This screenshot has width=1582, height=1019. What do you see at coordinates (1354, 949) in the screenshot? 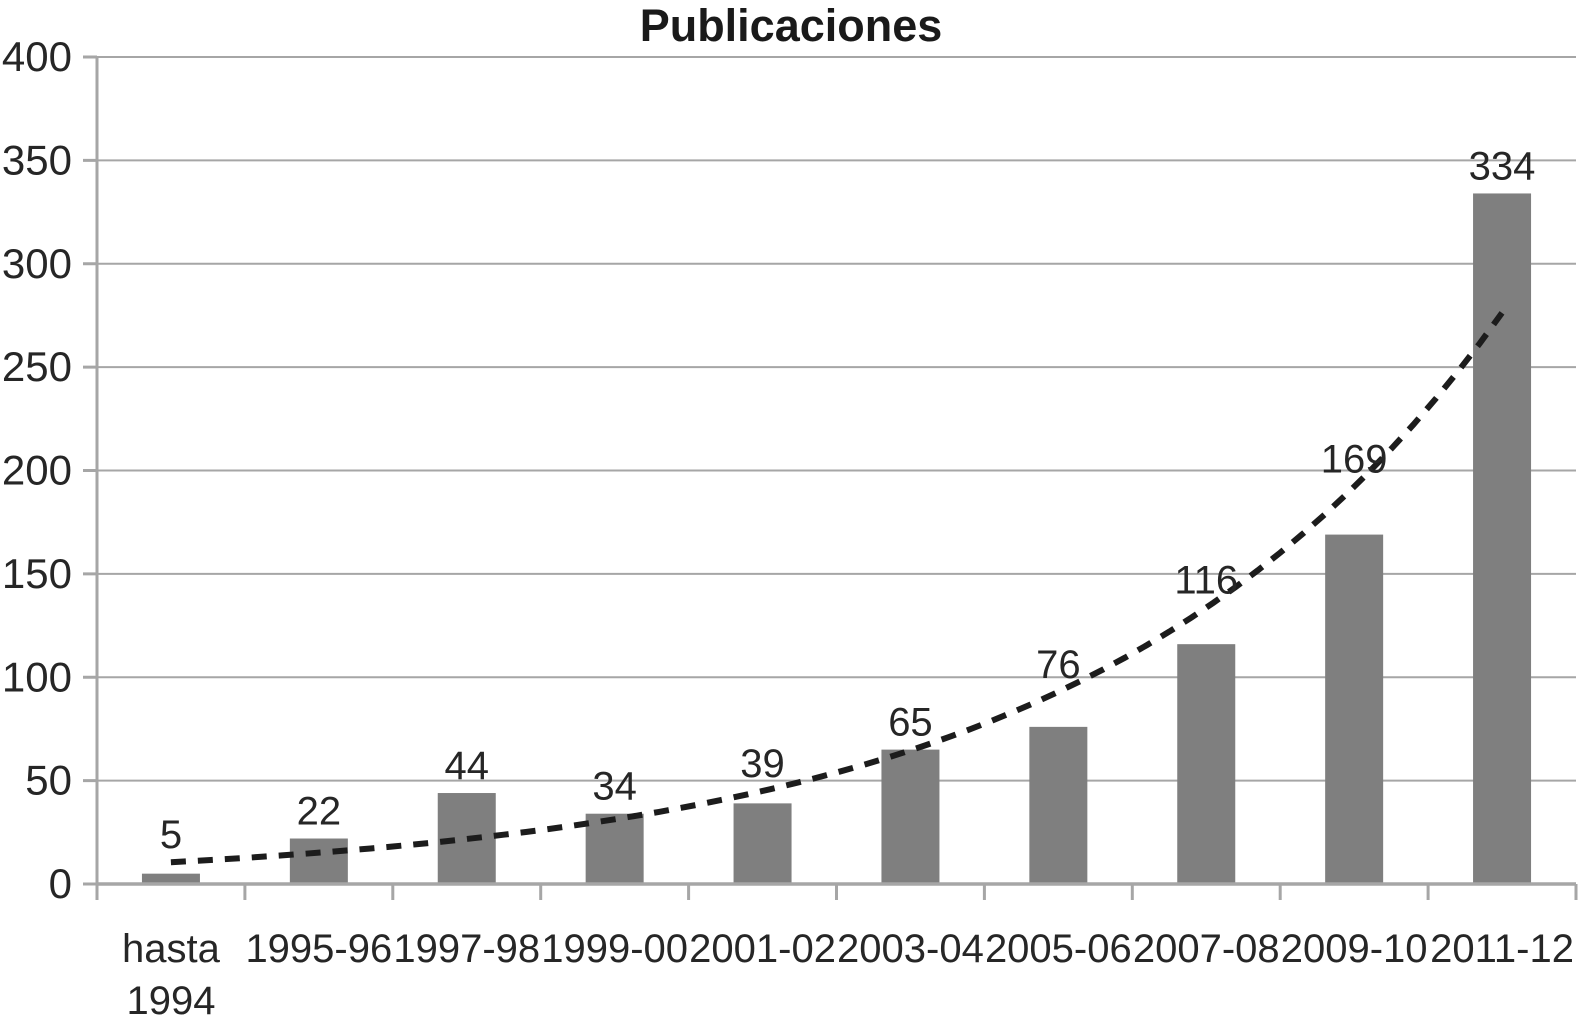
I see `x-tick-label: 2009-10` at bounding box center [1354, 949].